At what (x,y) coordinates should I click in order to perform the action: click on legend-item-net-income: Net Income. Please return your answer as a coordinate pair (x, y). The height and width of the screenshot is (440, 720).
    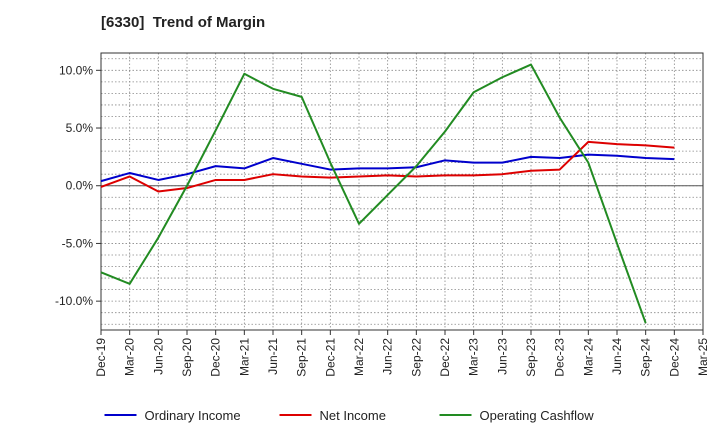
    Looking at the image, I should click on (332, 415).